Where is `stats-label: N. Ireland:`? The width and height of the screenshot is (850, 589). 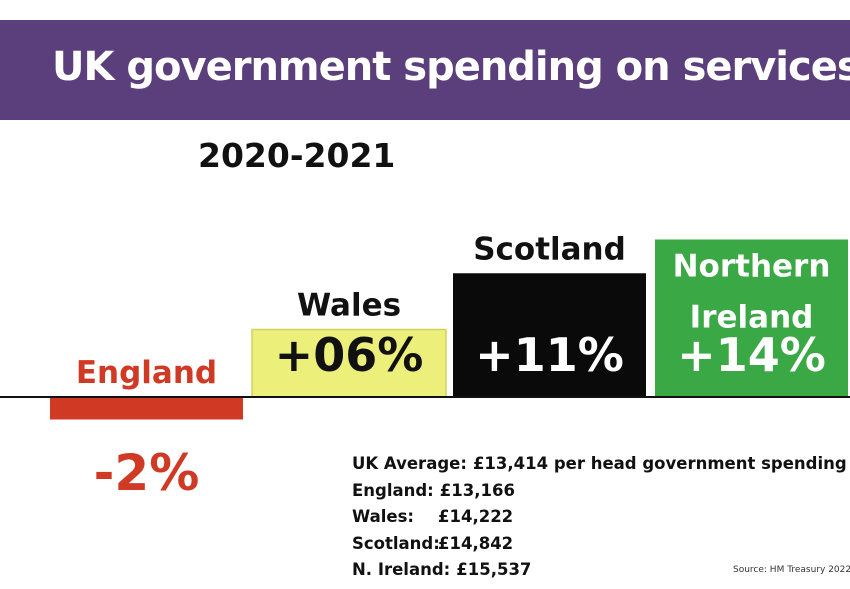
stats-label: N. Ireland: is located at coordinates (401, 569).